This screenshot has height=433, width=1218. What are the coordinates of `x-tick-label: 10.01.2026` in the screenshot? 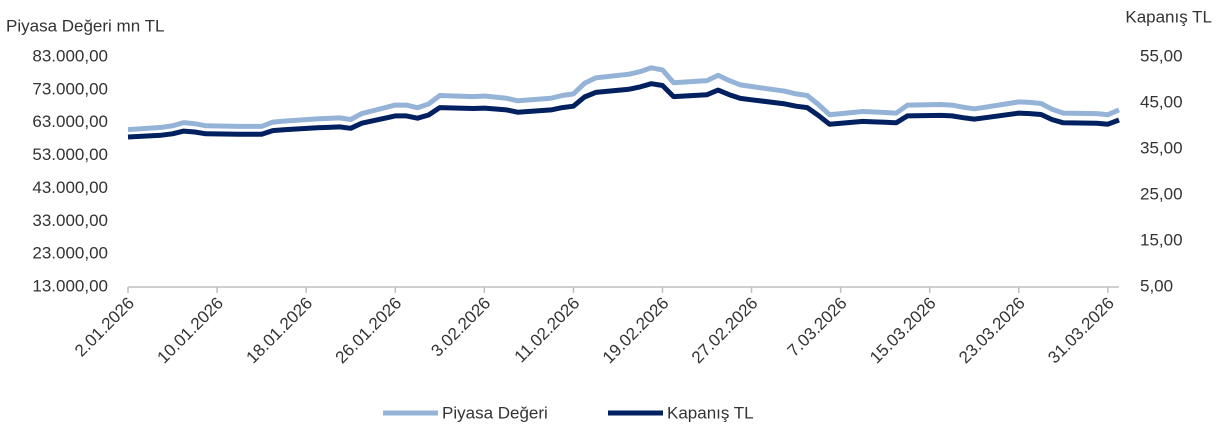 It's located at (190, 331).